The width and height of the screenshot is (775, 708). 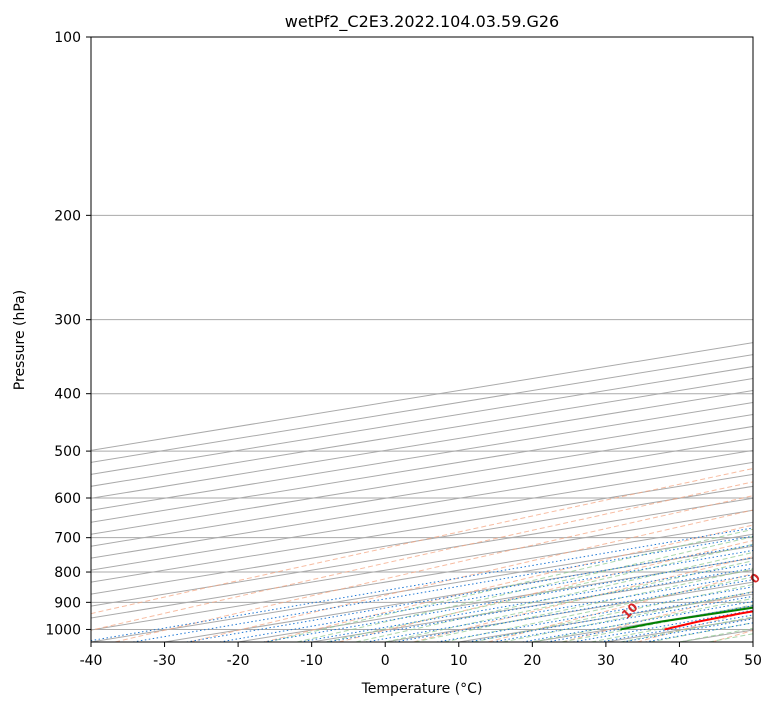 I want to click on y-tick-label: 300, so click(x=67, y=321).